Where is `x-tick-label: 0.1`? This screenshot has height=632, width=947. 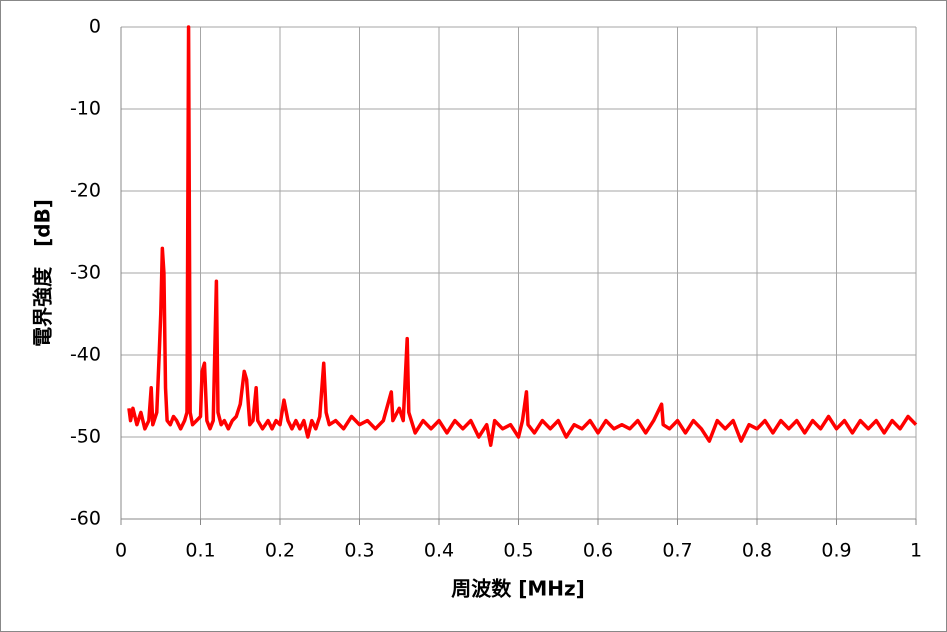 x-tick-label: 0.1 is located at coordinates (200, 551).